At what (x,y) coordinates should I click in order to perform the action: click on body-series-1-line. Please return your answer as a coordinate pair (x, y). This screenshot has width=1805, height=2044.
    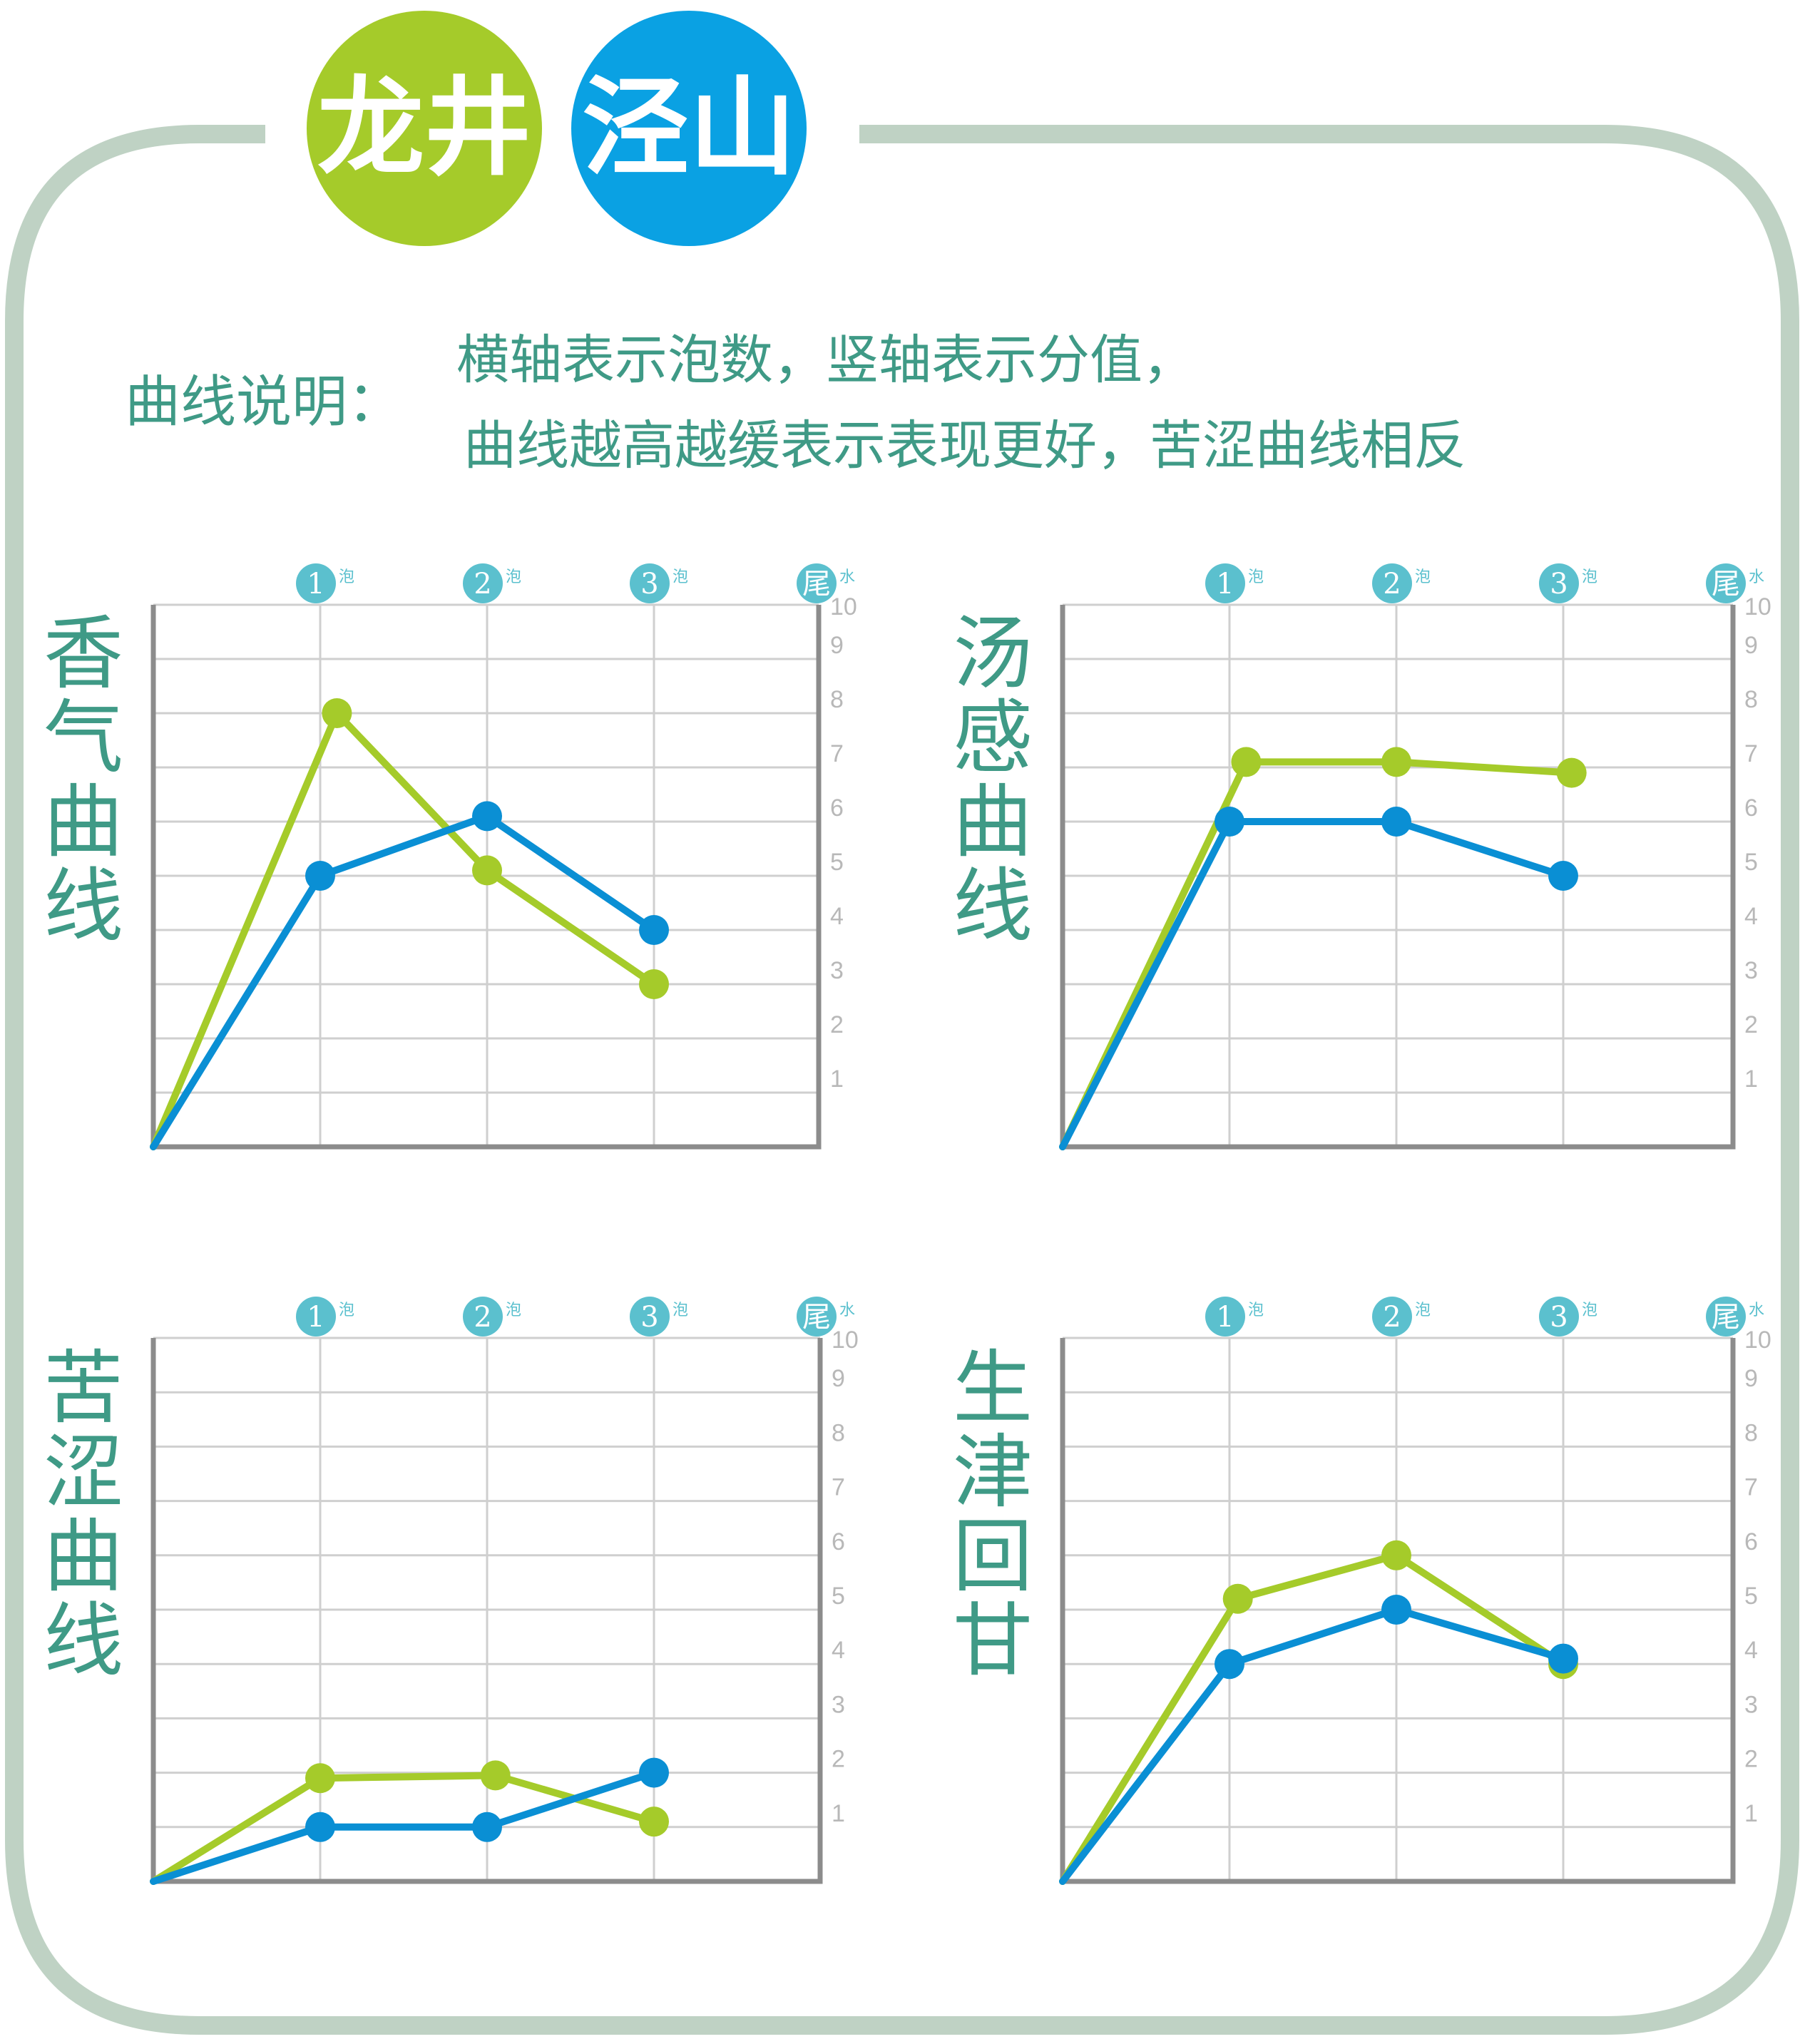
    Looking at the image, I should click on (1313, 984).